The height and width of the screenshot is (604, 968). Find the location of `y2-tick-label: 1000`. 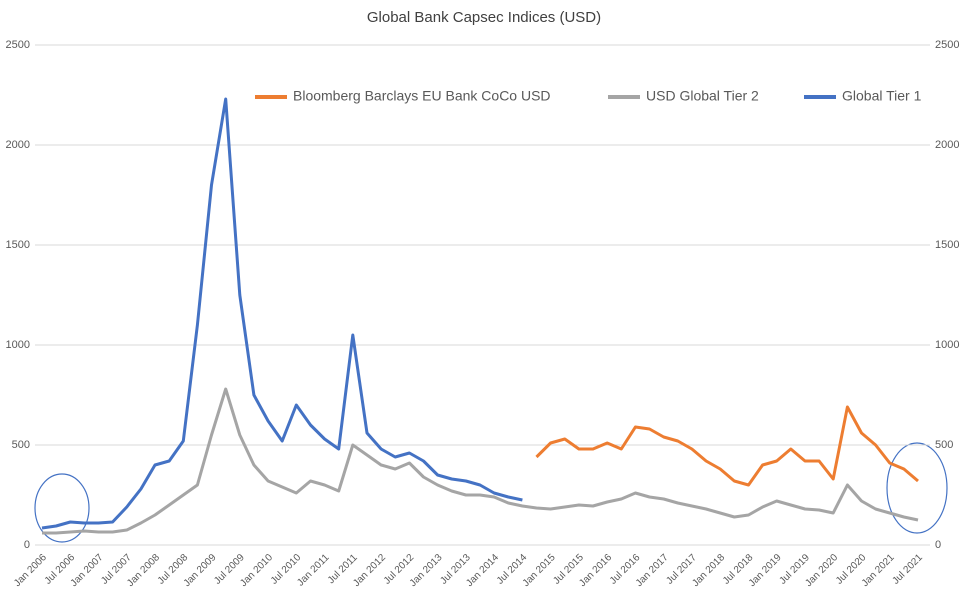

y2-tick-label: 1000 is located at coordinates (947, 345).